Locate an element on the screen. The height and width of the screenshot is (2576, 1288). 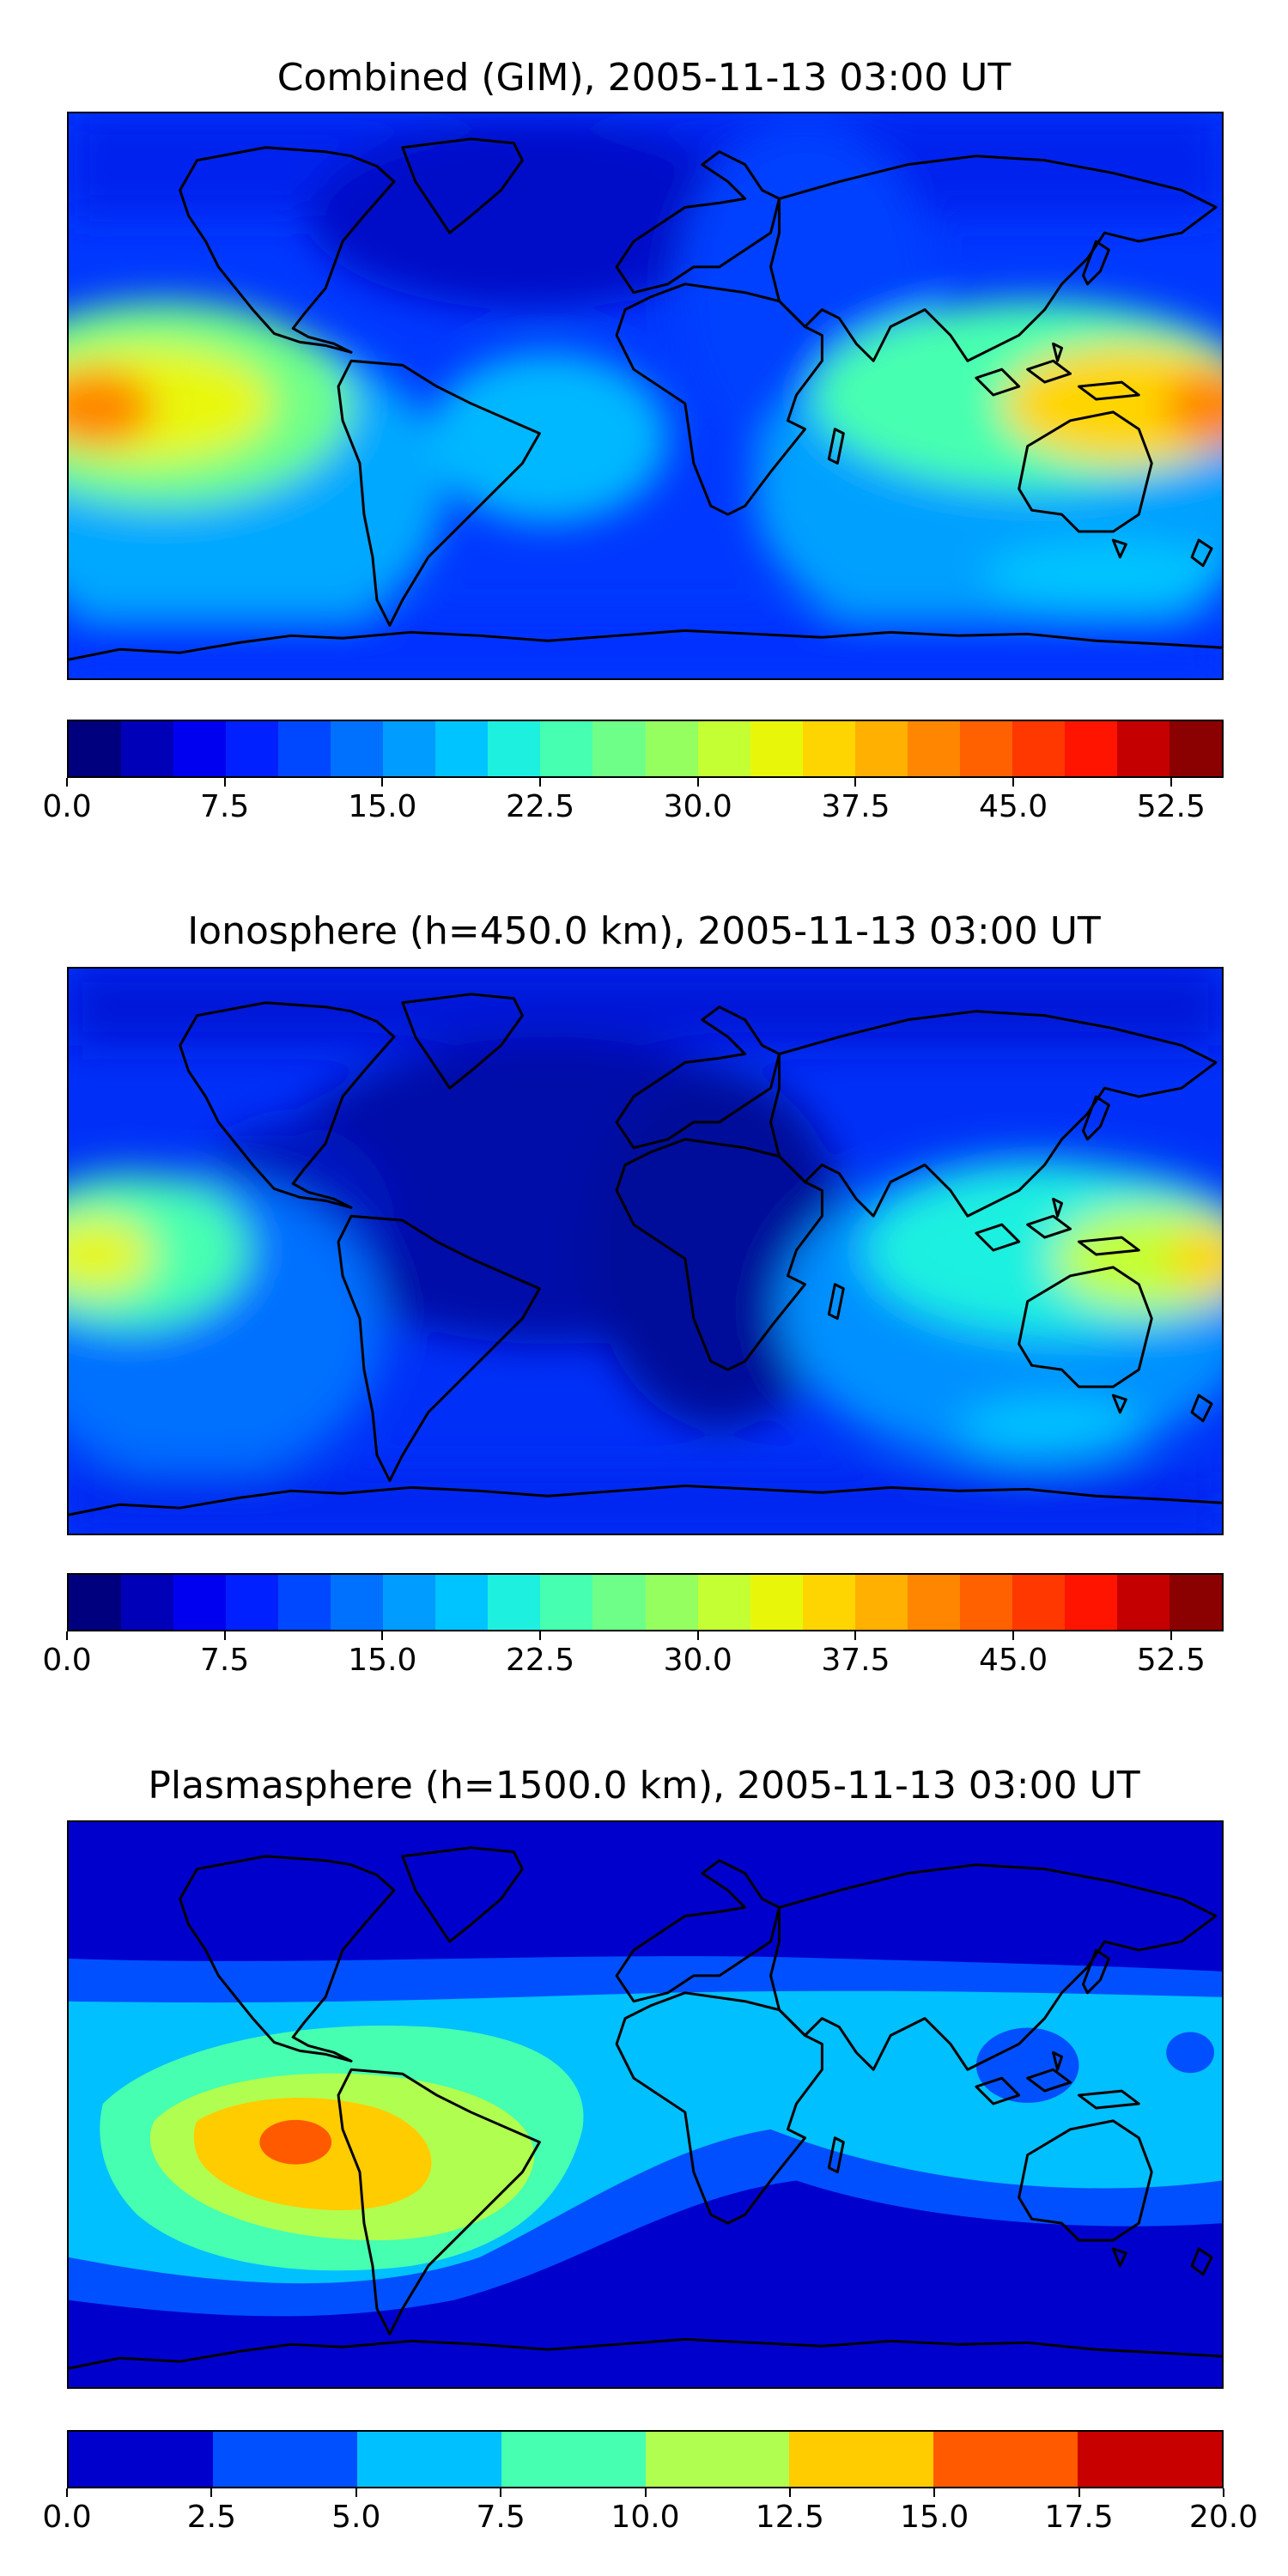
colorbar-tick-label: 10.0 is located at coordinates (645, 2517).